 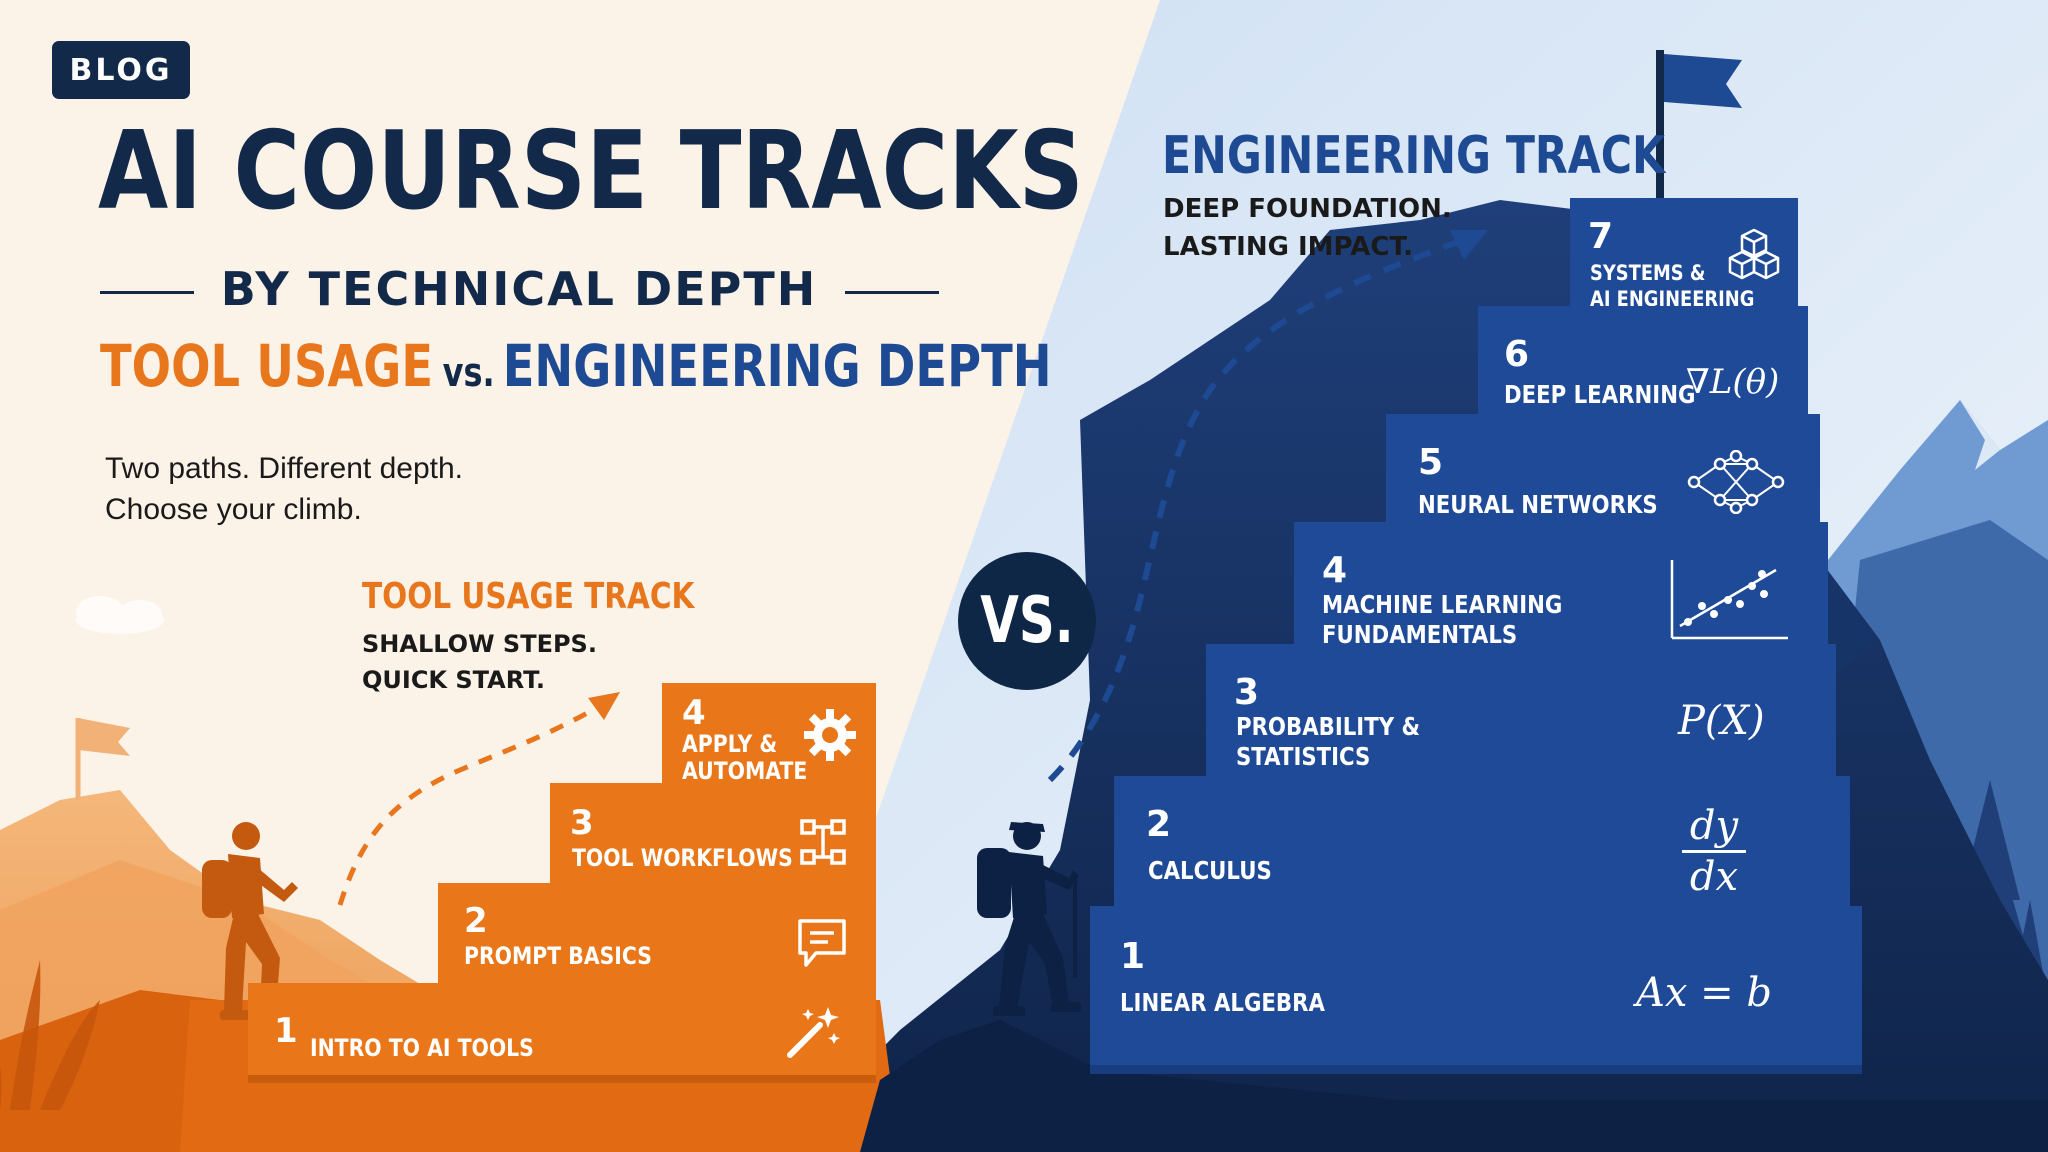 What do you see at coordinates (823, 842) in the screenshot?
I see `workflow-grid-icon` at bounding box center [823, 842].